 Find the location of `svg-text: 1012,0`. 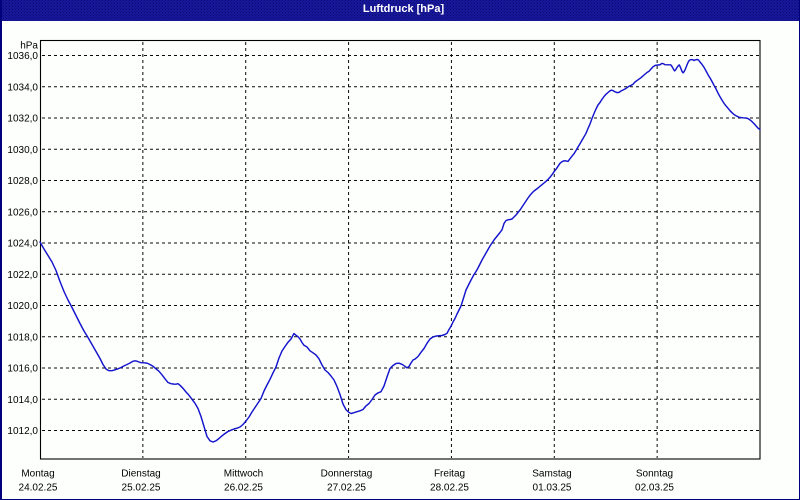

svg-text: 1012,0 is located at coordinates (22, 431).